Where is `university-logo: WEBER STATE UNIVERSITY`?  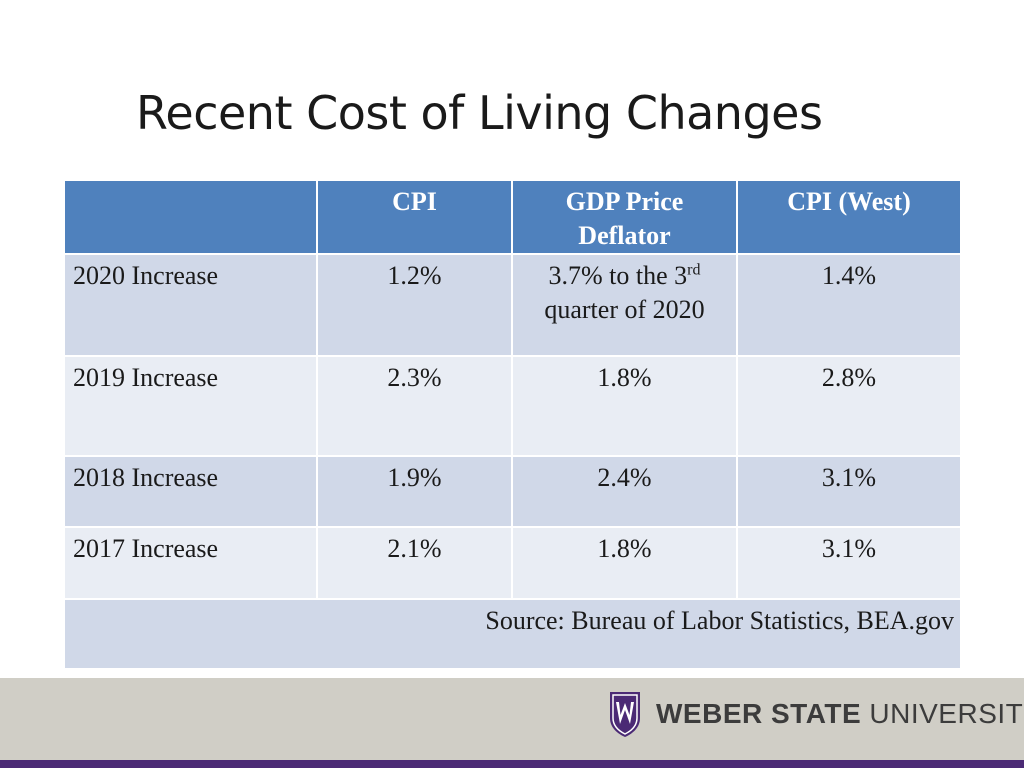 university-logo: WEBER STATE UNIVERSITY is located at coordinates (816, 714).